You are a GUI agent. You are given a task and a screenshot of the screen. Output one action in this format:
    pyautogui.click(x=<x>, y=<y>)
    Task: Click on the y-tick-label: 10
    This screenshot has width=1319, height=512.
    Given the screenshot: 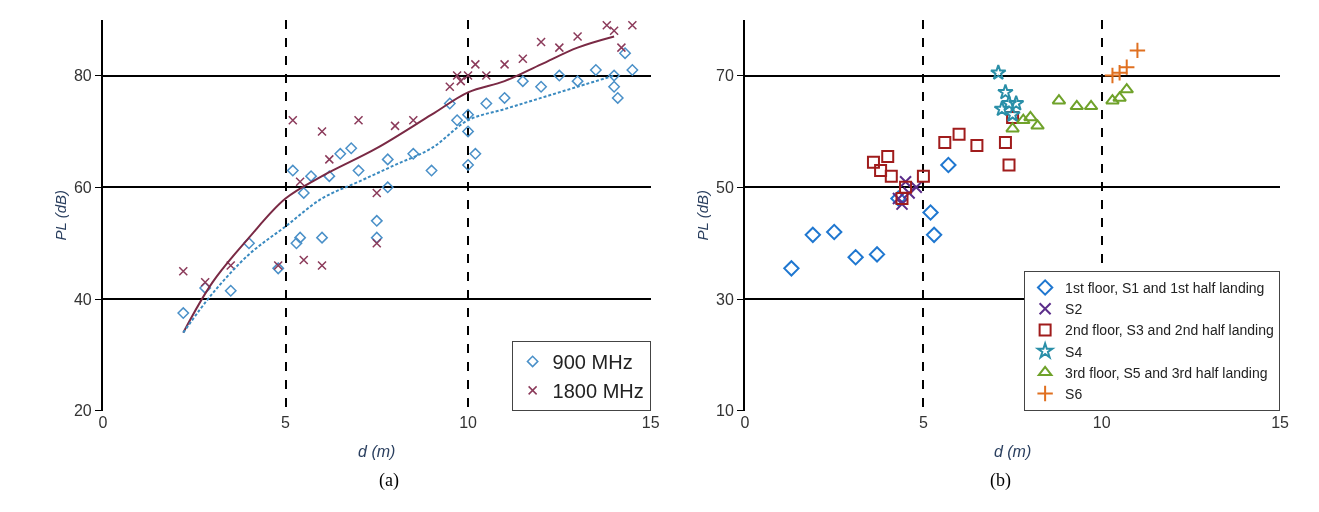 What is the action you would take?
    pyautogui.click(x=725, y=411)
    